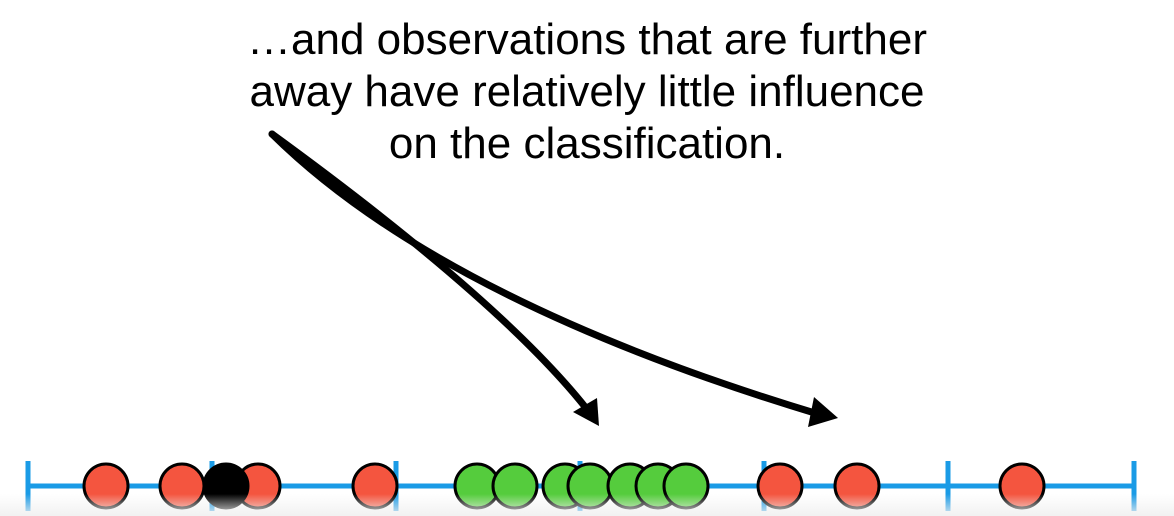  I want to click on arrowhead-right-icon, so click(823, 412).